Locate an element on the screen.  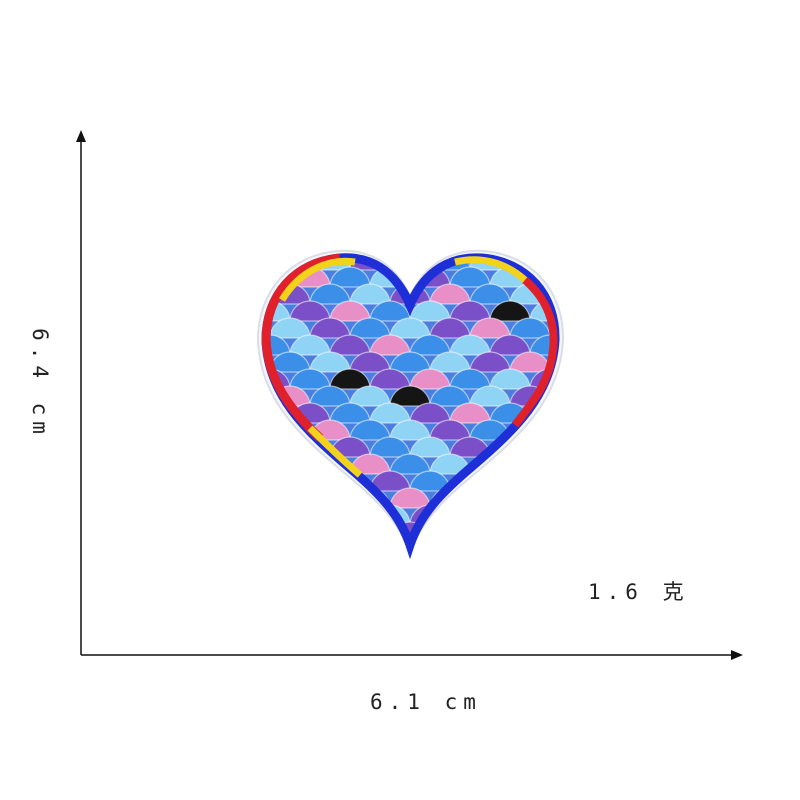
weight-label: 1.6 克 is located at coordinates (639, 592).